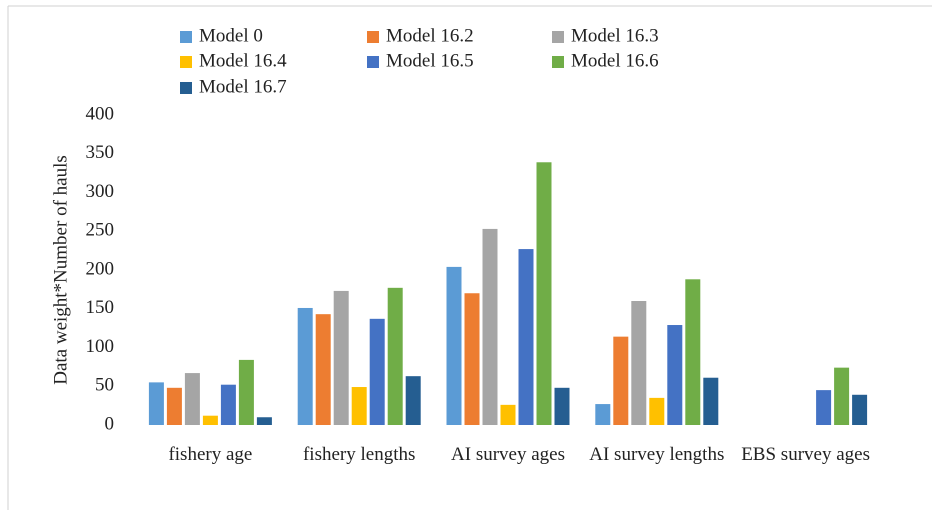 Image resolution: width=932 pixels, height=510 pixels. I want to click on y-axis-title: Data weight*Number of hauls, so click(60, 270).